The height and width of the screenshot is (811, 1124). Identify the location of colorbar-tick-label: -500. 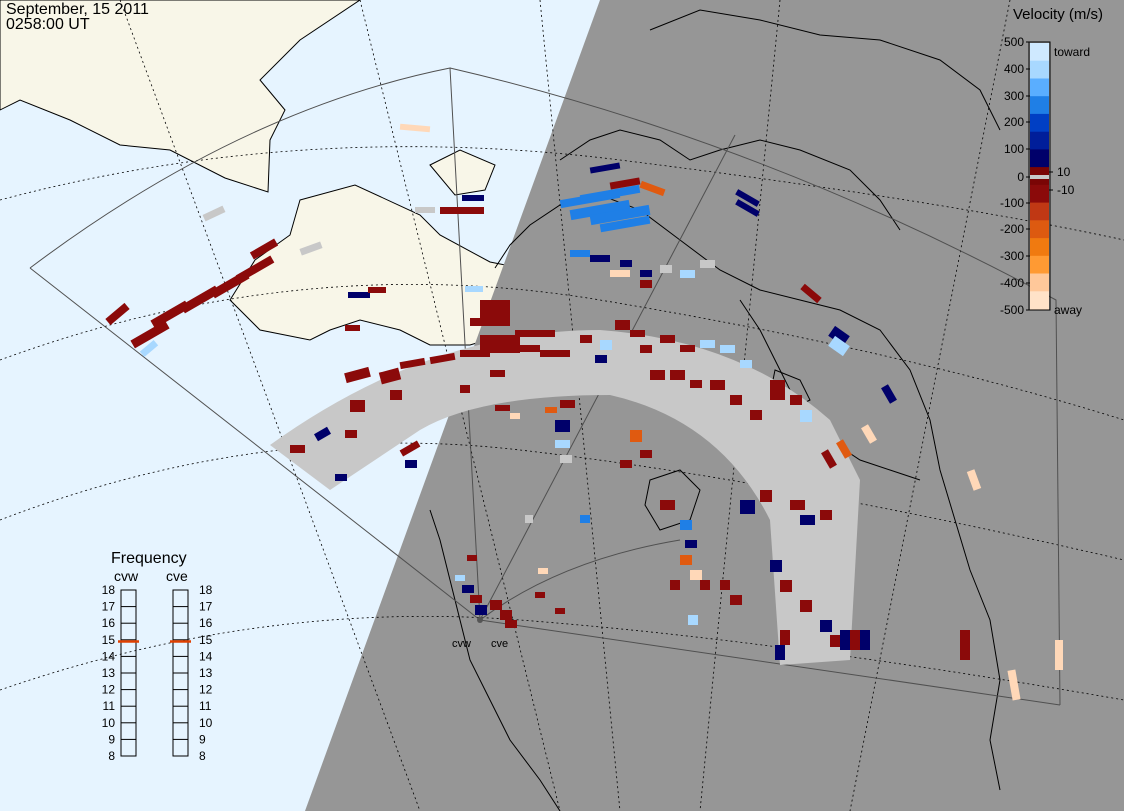
(1012, 310).